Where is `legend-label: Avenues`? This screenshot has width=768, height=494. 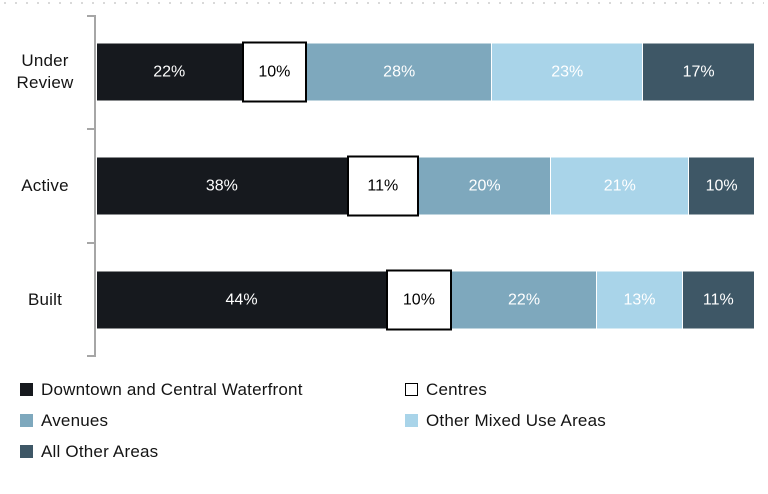 legend-label: Avenues is located at coordinates (75, 420).